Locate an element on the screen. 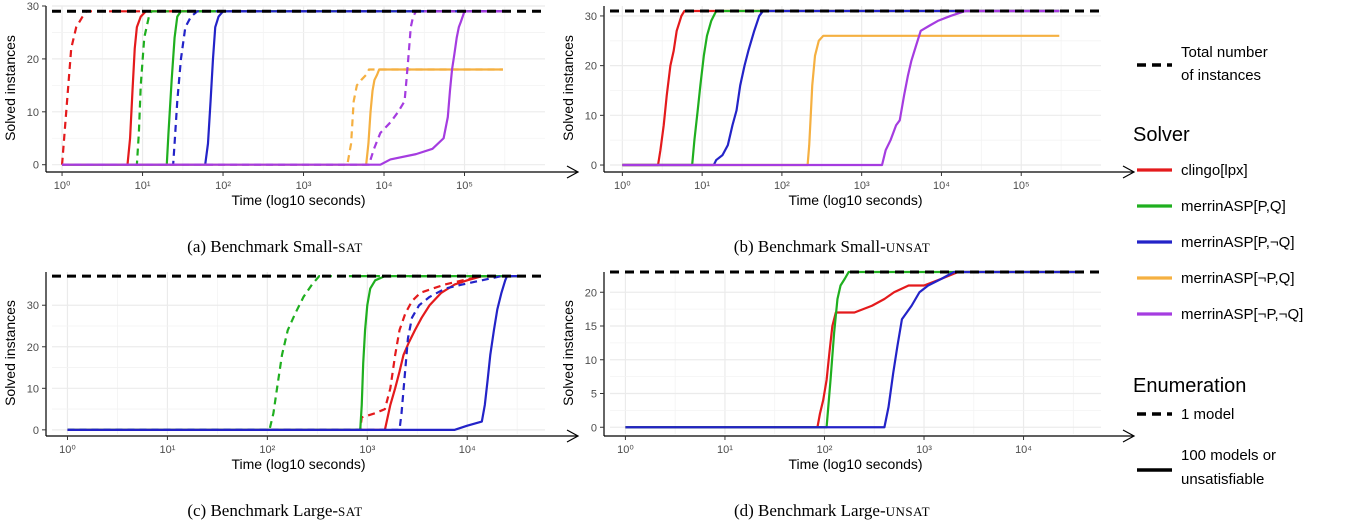  legend-enum-many-line1: 100 models or is located at coordinates (1228, 455).